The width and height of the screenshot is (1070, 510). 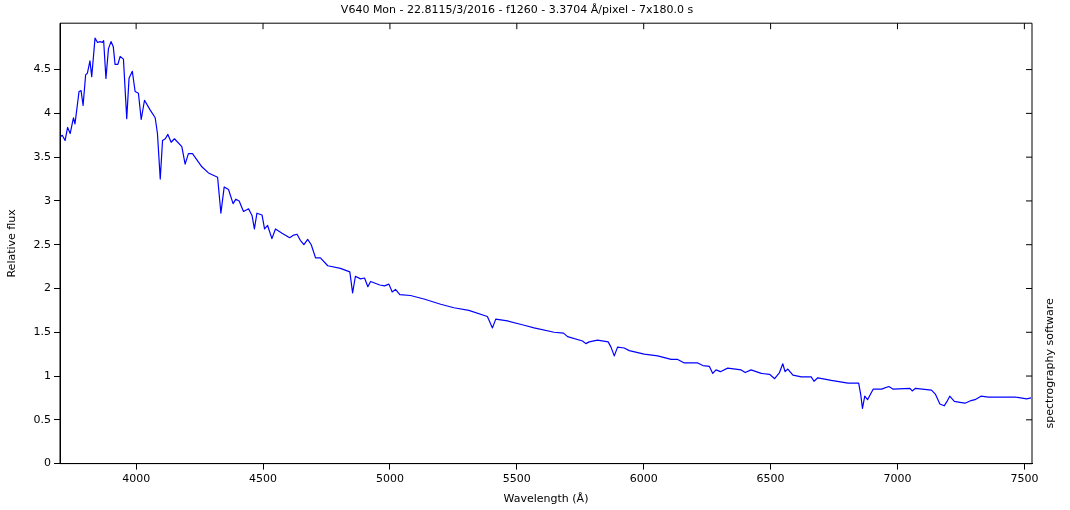 What do you see at coordinates (1049, 363) in the screenshot?
I see `text: spectrography software` at bounding box center [1049, 363].